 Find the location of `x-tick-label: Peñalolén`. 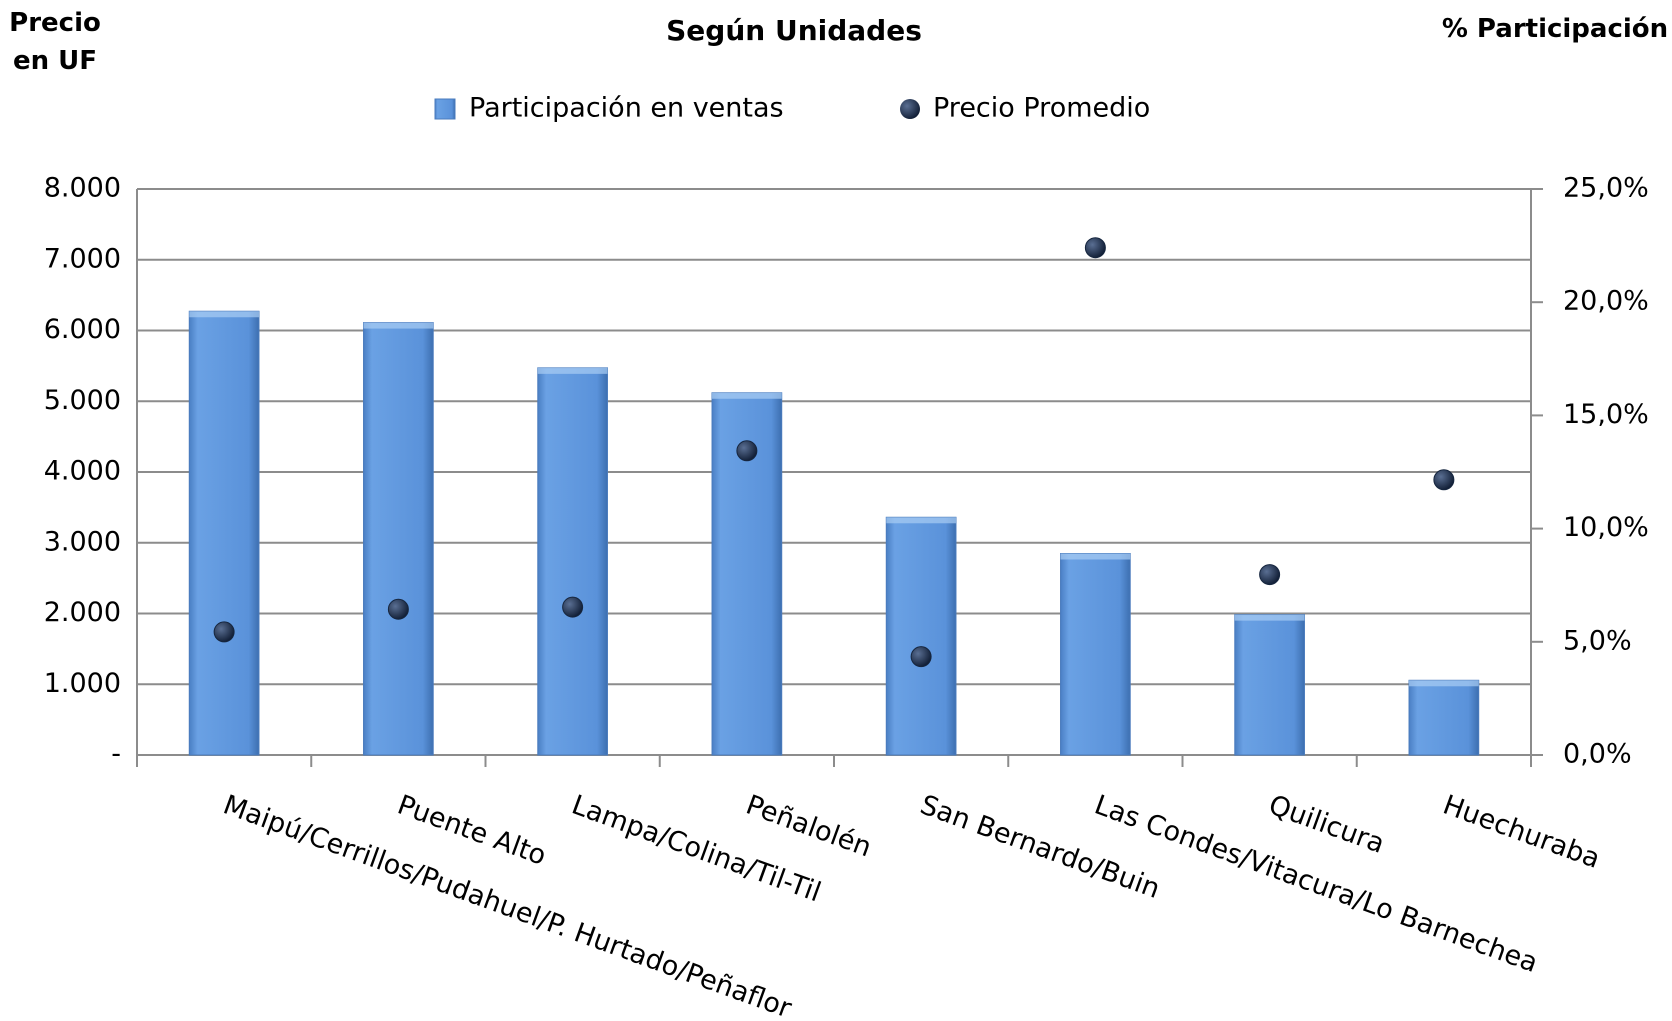

x-tick-label: Peñalolén is located at coordinates (809, 826).